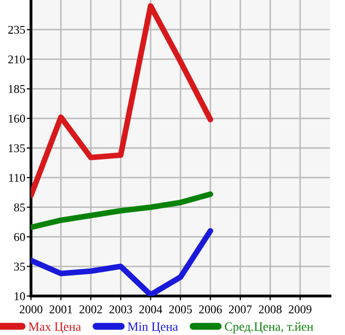 This screenshot has height=335, width=345. What do you see at coordinates (16, 148) in the screenshot?
I see `y-tick-label: 135` at bounding box center [16, 148].